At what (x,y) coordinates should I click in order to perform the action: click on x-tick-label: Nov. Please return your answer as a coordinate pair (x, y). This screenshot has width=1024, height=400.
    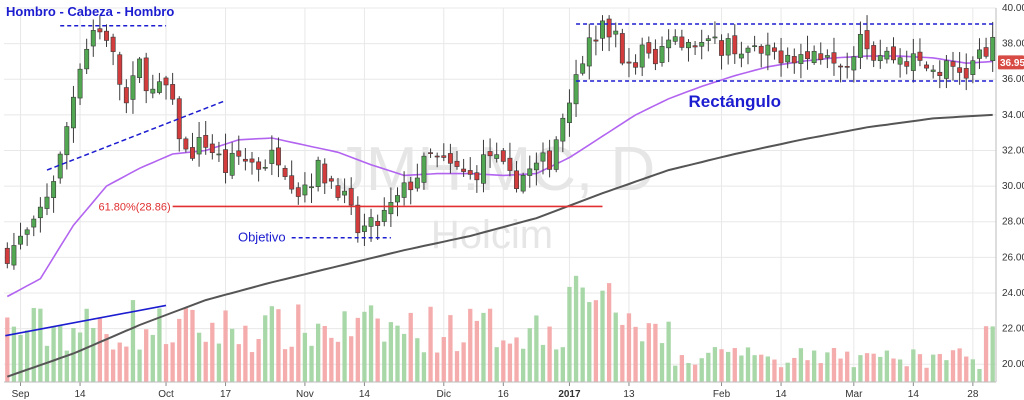
    Looking at the image, I should click on (305, 394).